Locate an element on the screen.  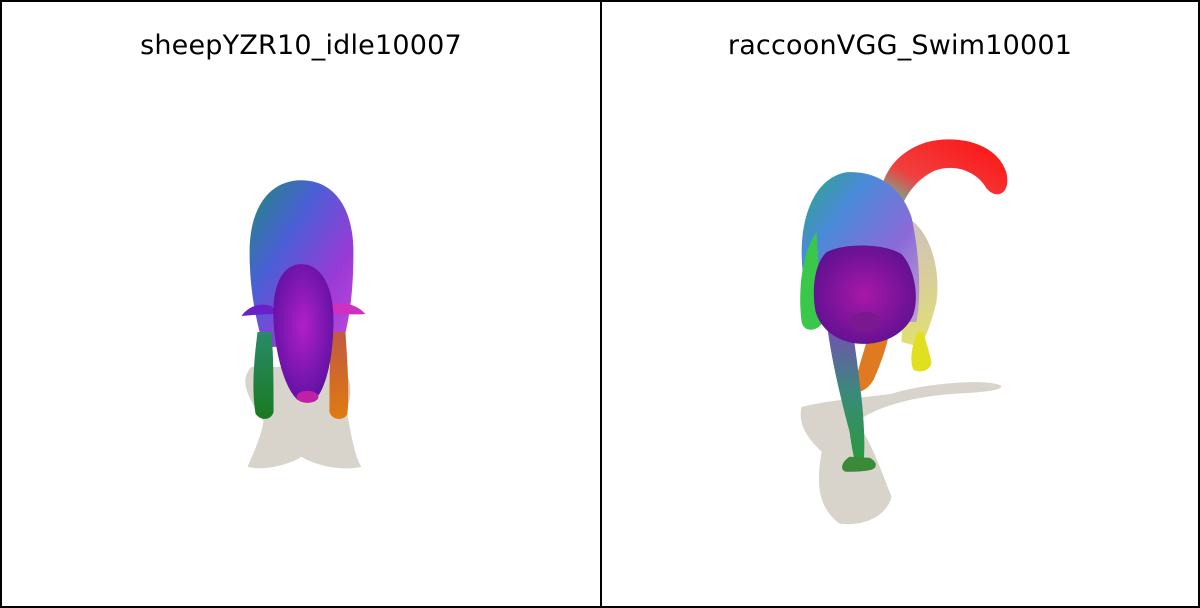
raccoon-snout is located at coordinates (865, 321).